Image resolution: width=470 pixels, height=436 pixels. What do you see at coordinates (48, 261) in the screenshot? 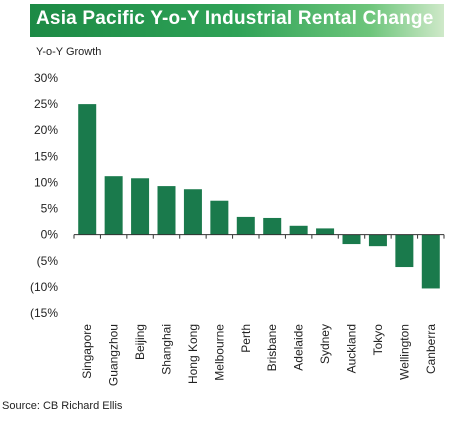
I see `y-tick-label: (5%` at bounding box center [48, 261].